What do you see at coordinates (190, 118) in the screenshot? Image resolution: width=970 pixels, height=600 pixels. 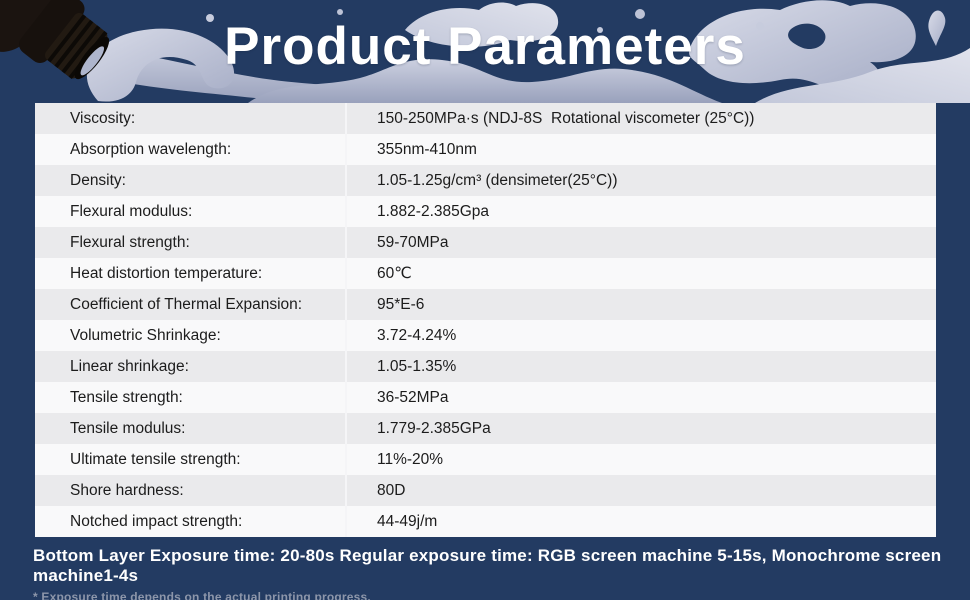 I see `parameter-label: Viscosity:` at bounding box center [190, 118].